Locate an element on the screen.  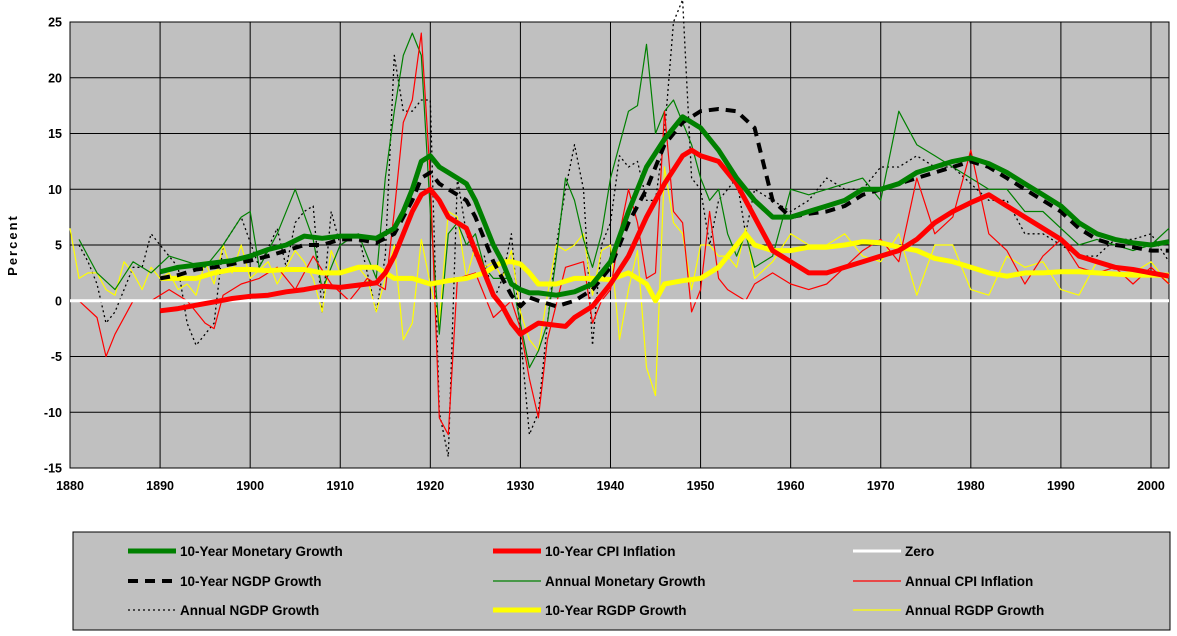
legend-label-10-year-cpi-inflation: 10-Year CPI Inflation is located at coordinates (610, 551).